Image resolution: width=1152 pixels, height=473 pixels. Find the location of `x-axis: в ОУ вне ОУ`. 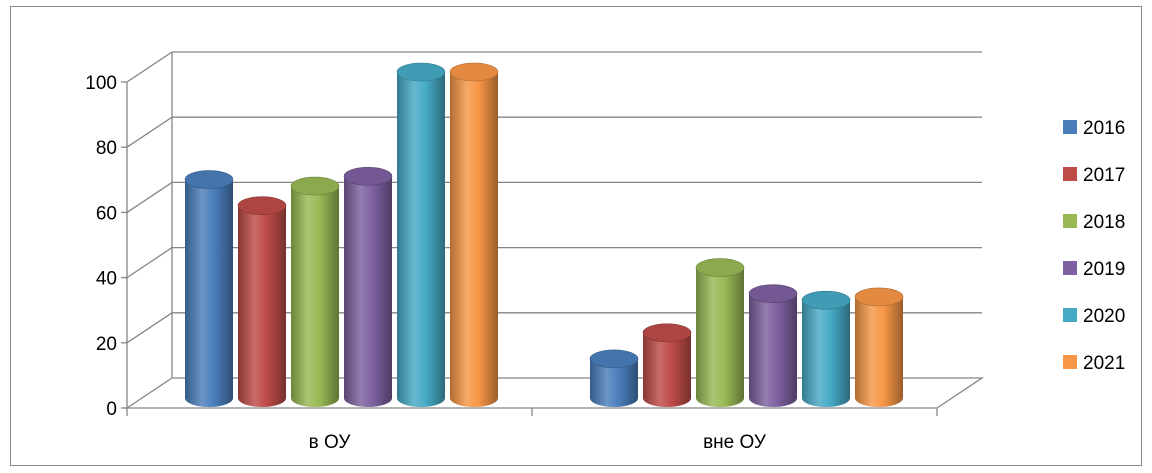

x-axis: в ОУ вне ОУ is located at coordinates (532, 430).